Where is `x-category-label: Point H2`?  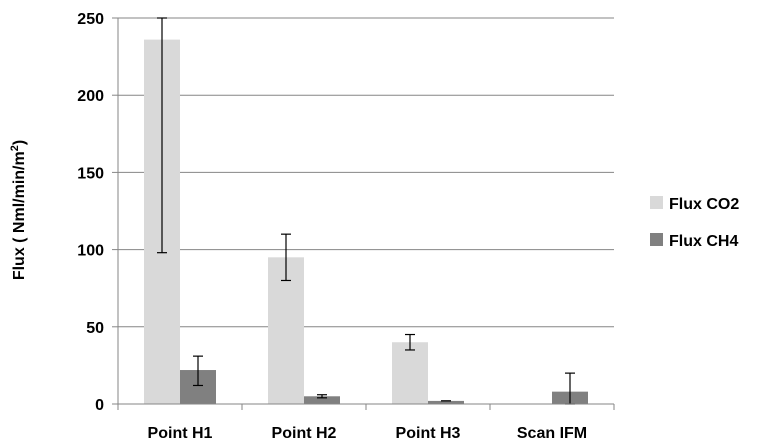 x-category-label: Point H2 is located at coordinates (304, 433).